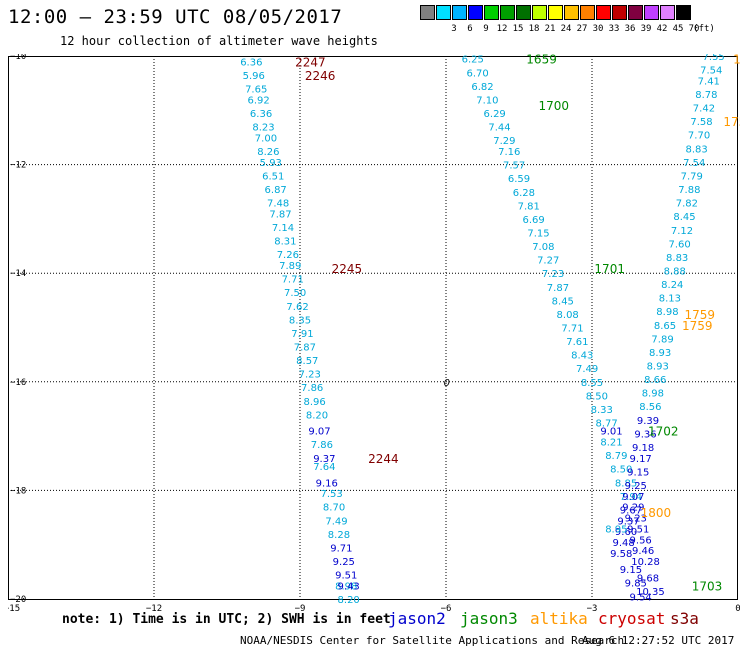 The height and width of the screenshot is (650, 740). Describe the element at coordinates (646, 29) in the screenshot. I see `legend-label: 39` at that location.